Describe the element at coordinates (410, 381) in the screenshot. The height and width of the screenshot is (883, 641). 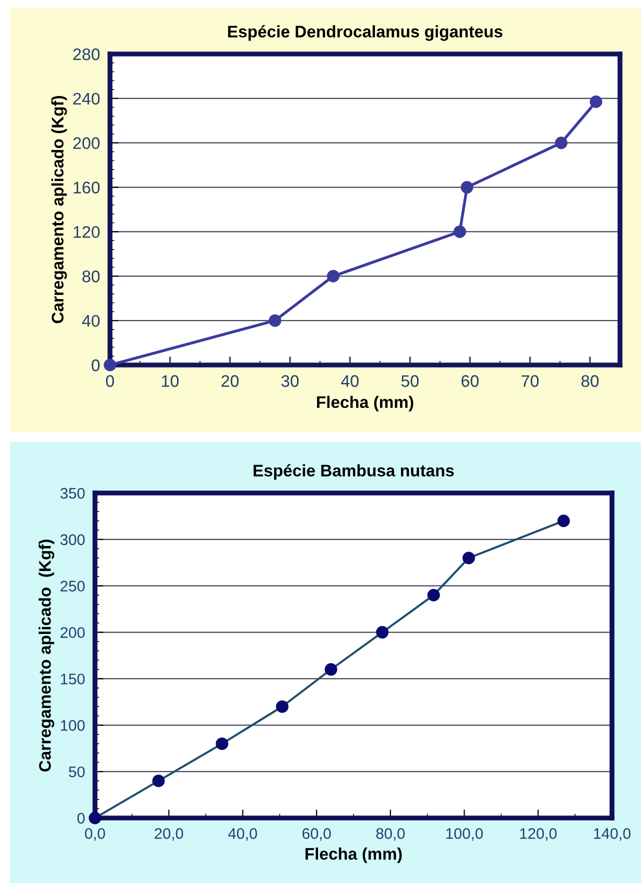
I see `x-tick-label: 50` at that location.